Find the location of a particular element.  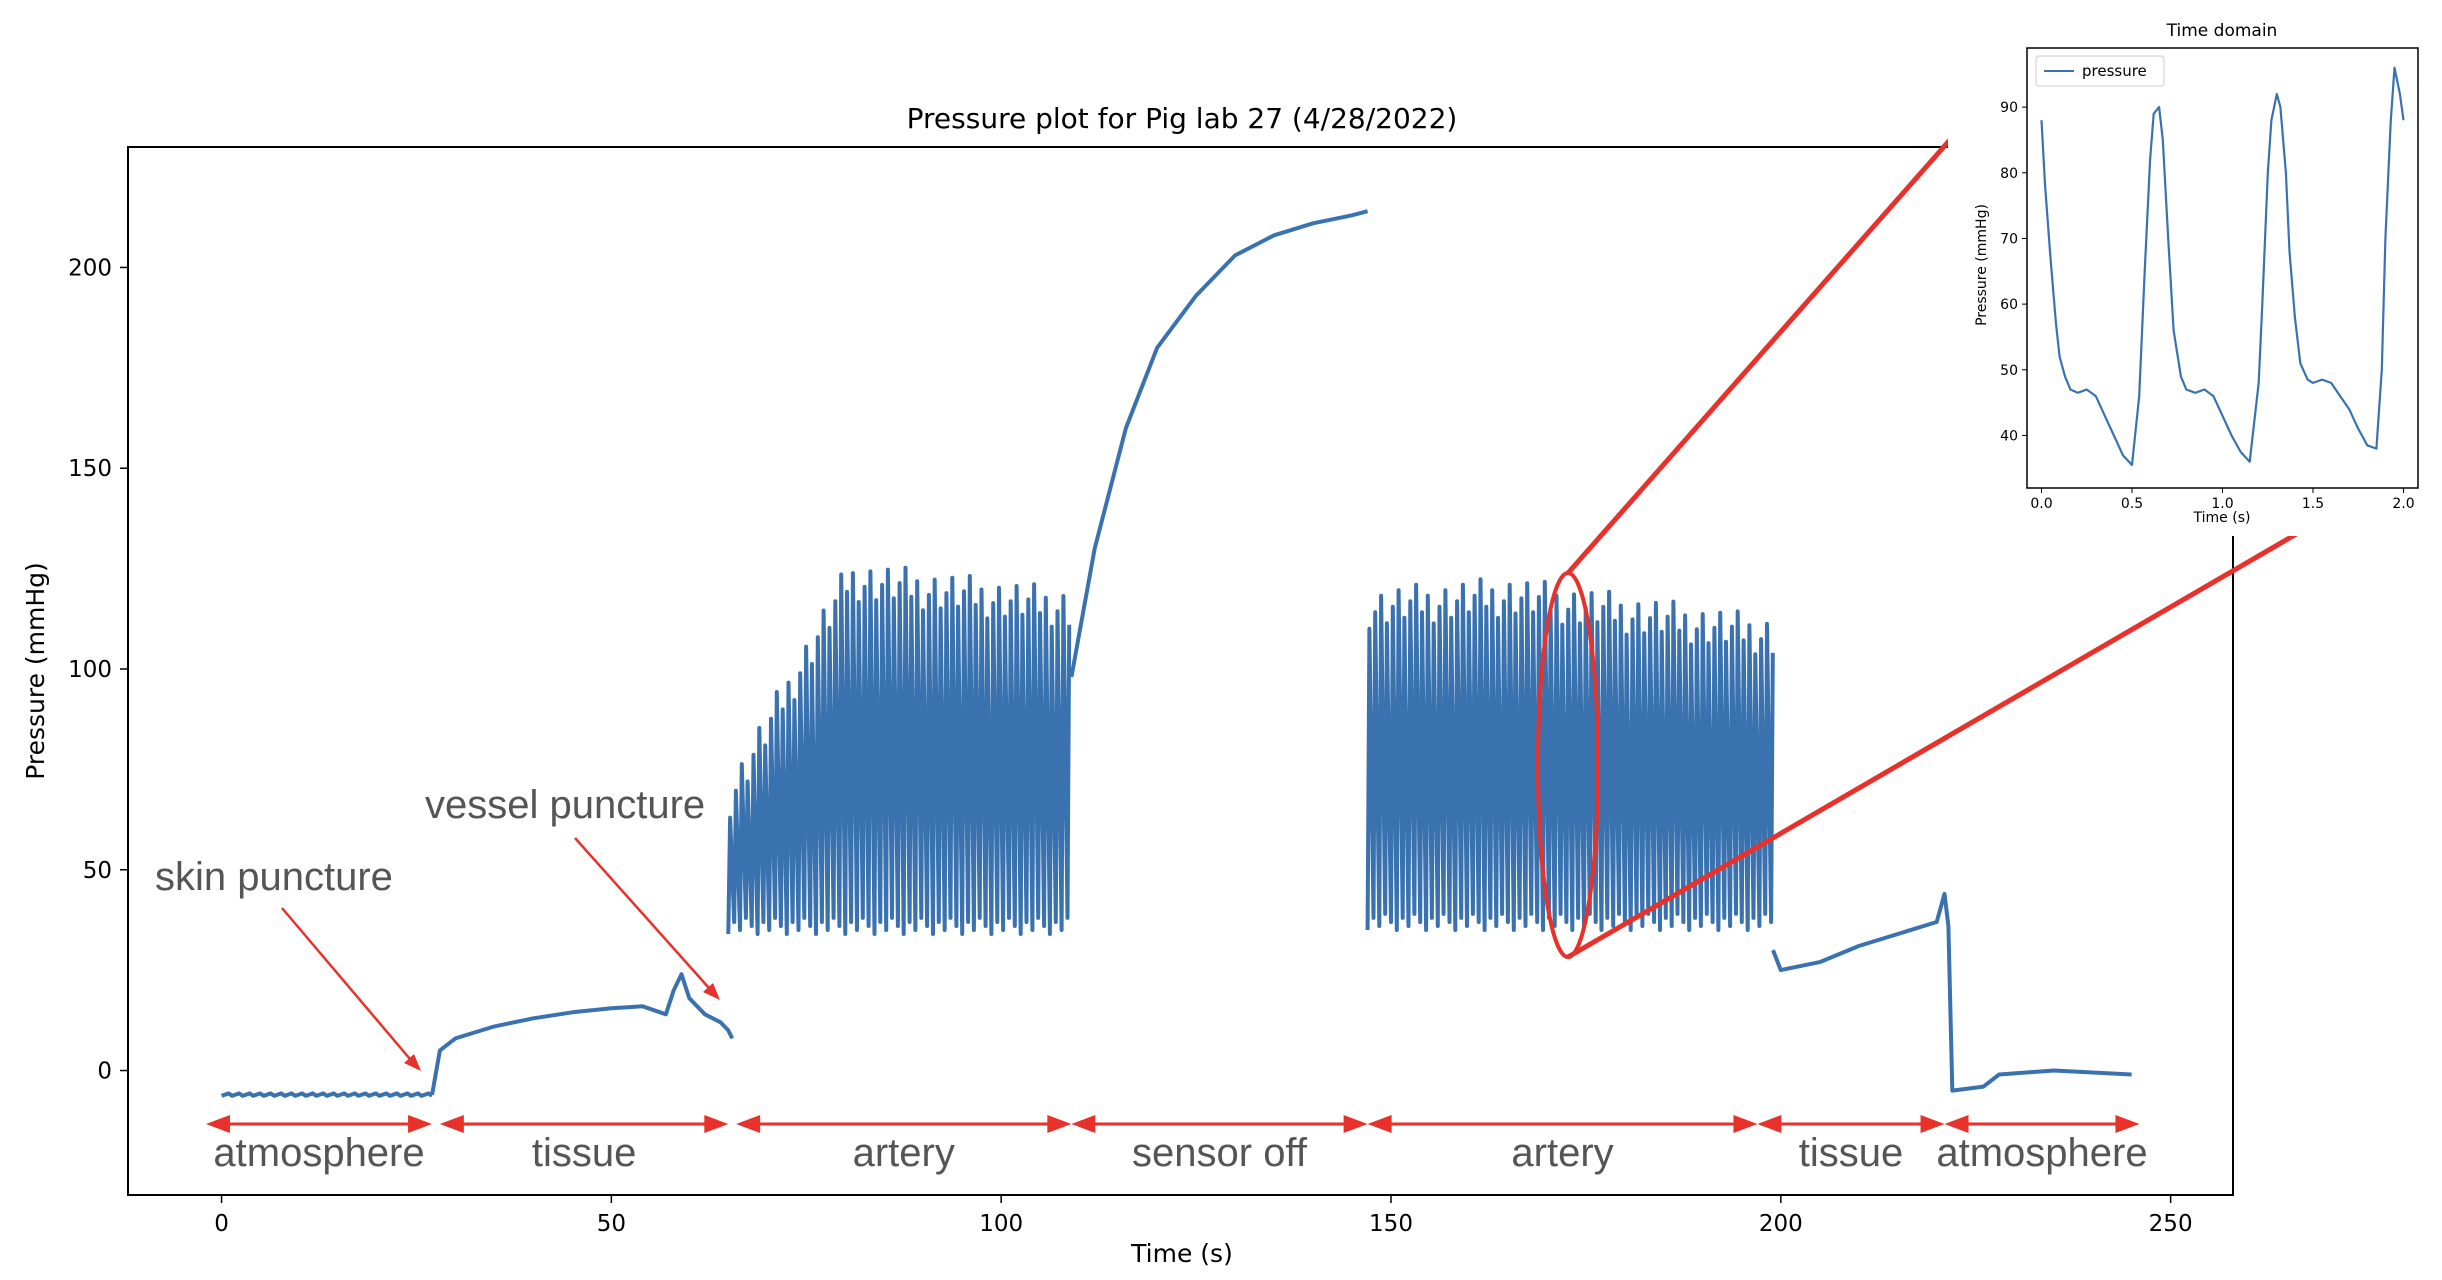

inset-y-tick-label: 80 is located at coordinates (2009, 174).